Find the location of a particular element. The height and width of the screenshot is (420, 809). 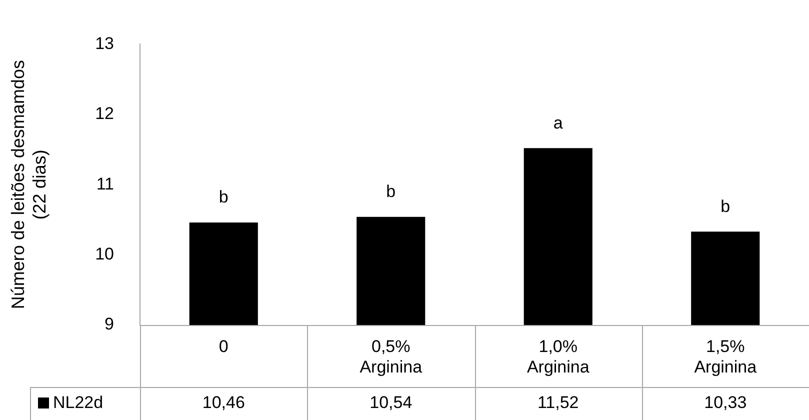

y-tick-label: 12 is located at coordinates (104, 114).